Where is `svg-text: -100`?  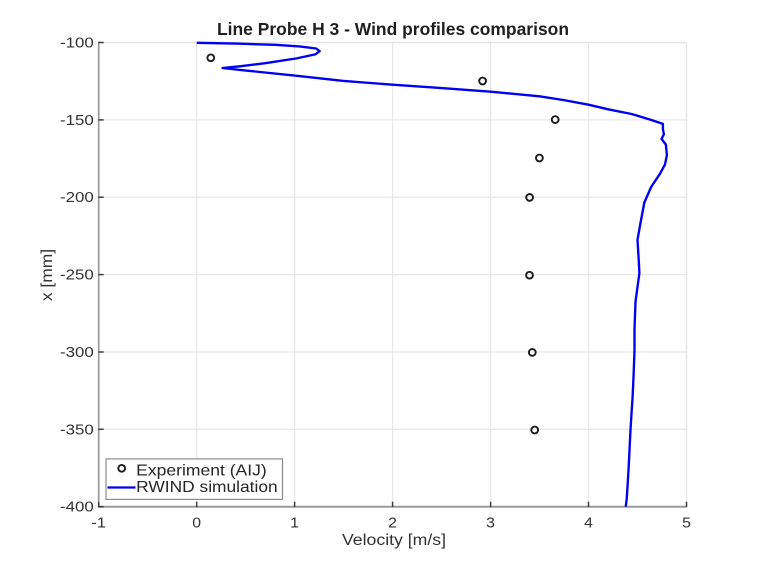 svg-text: -100 is located at coordinates (77, 44).